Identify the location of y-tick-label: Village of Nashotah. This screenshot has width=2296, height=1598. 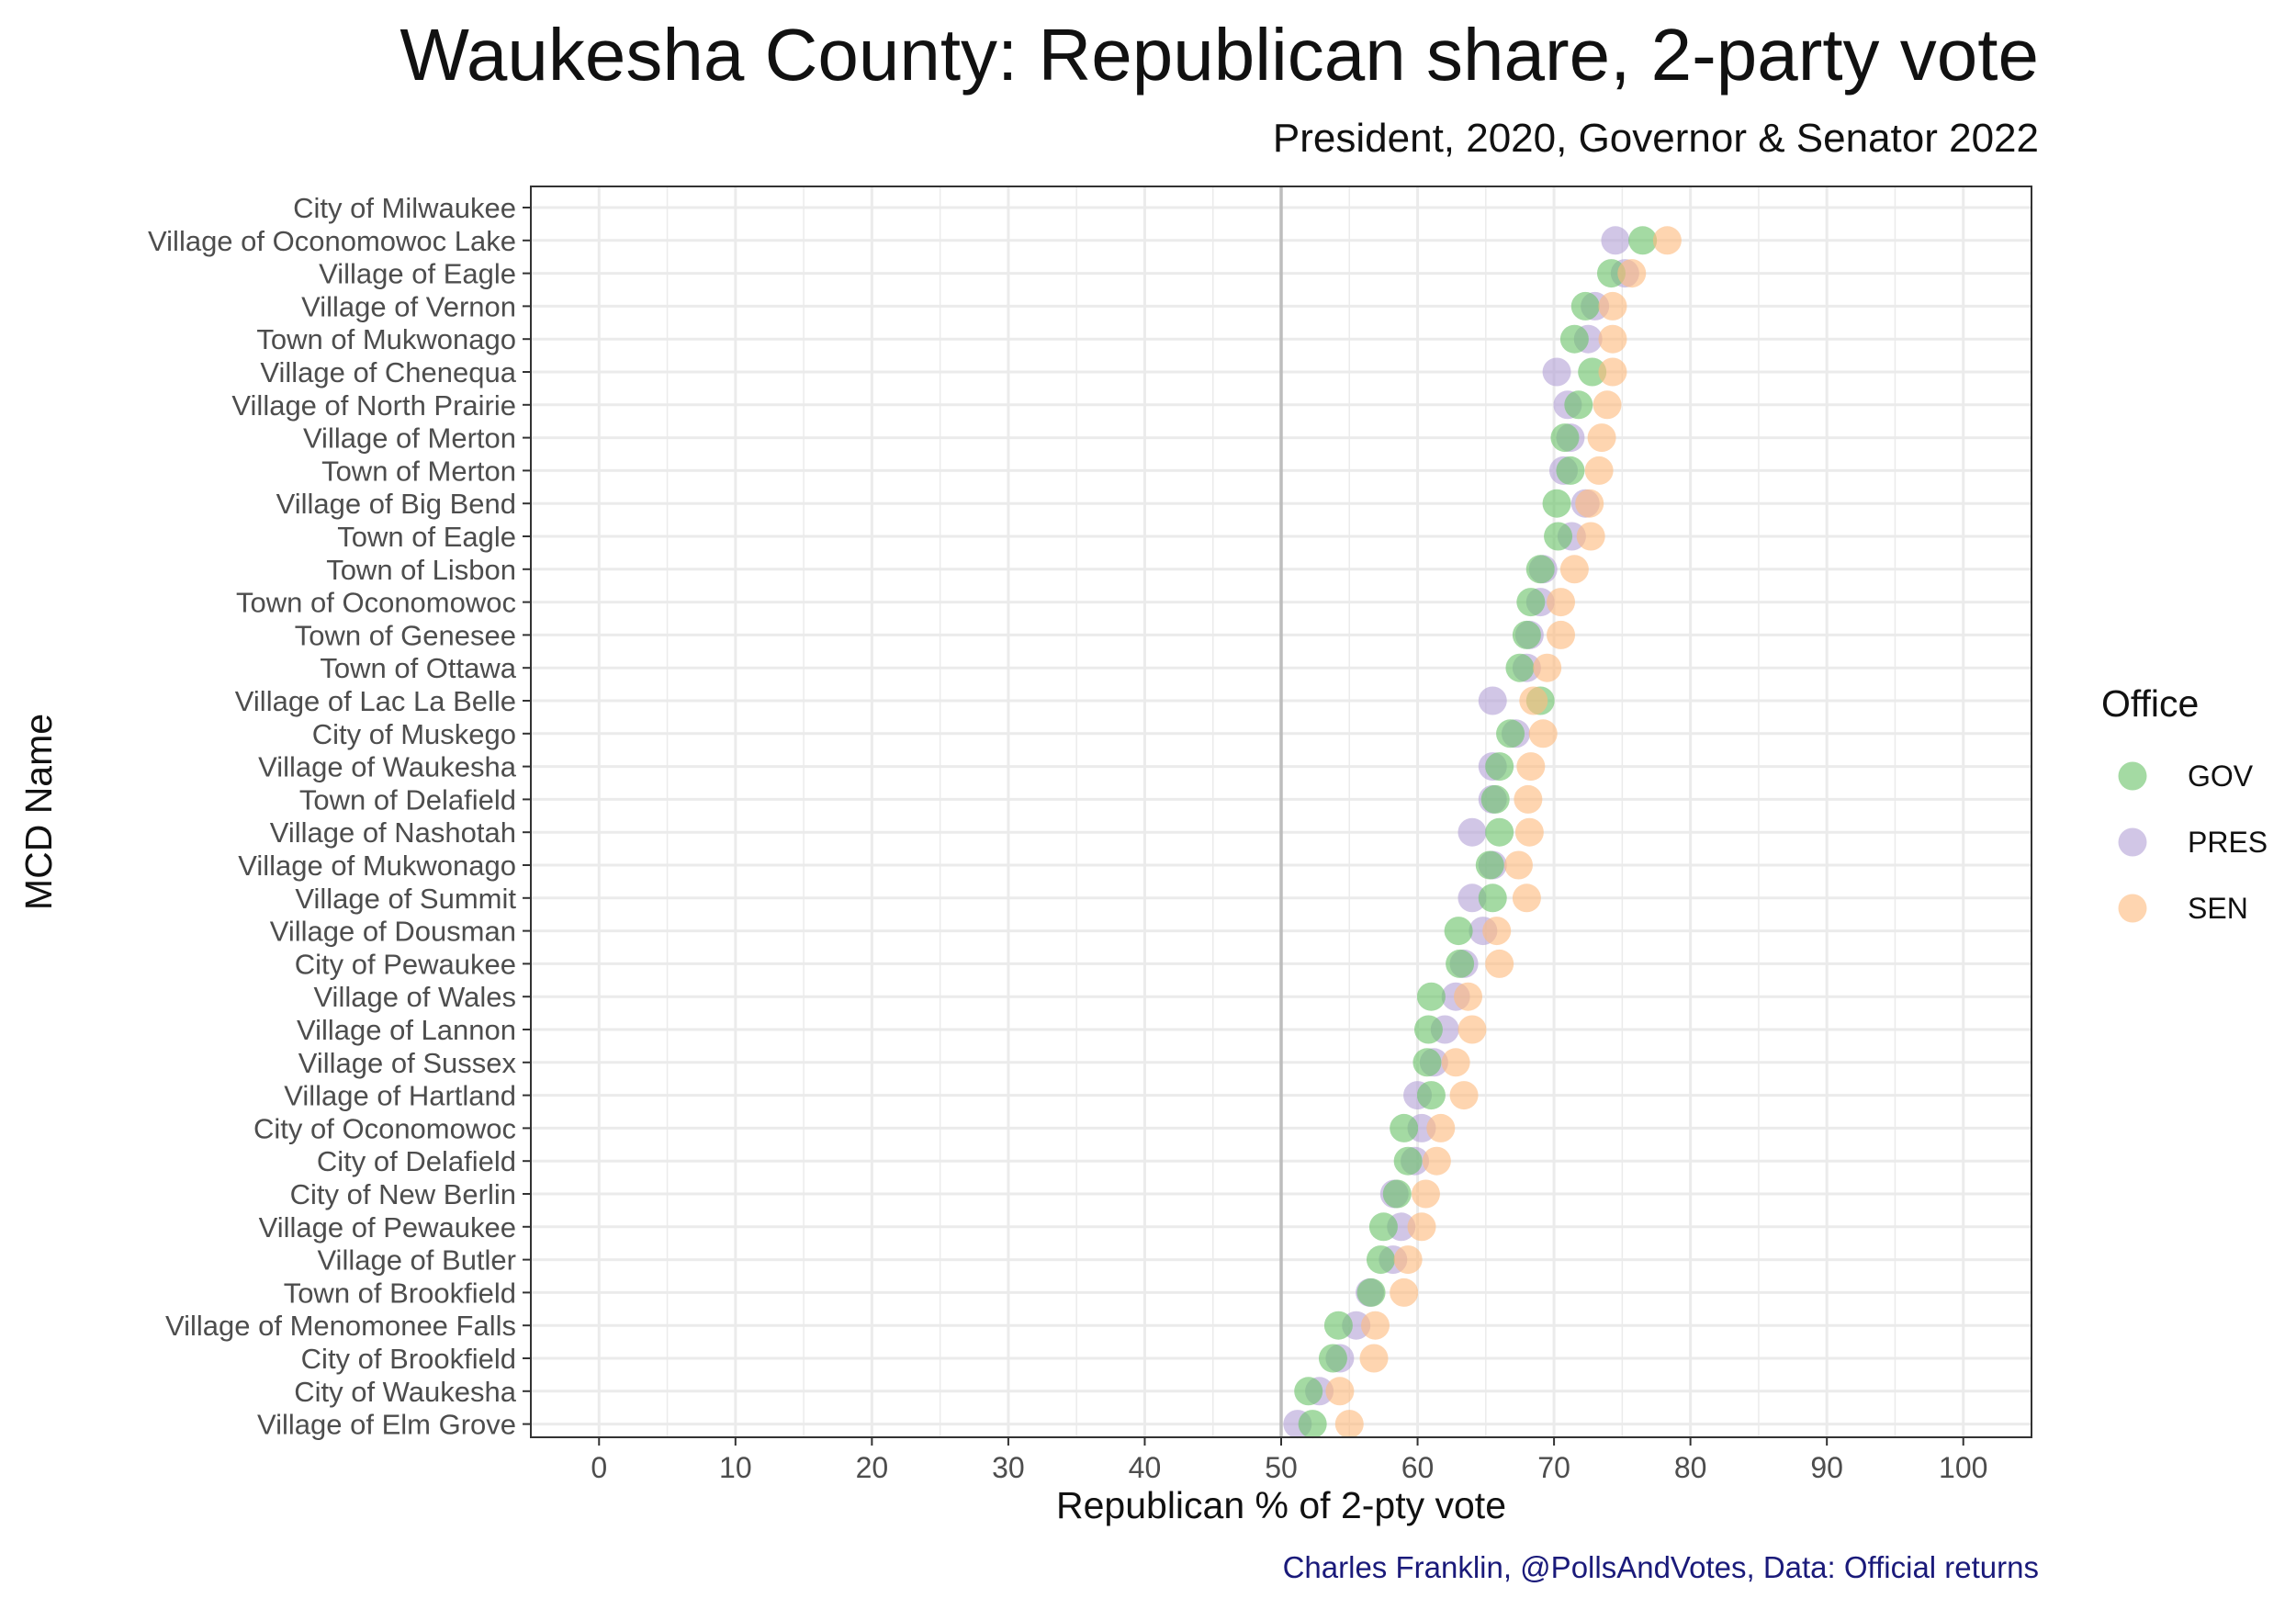
(393, 832).